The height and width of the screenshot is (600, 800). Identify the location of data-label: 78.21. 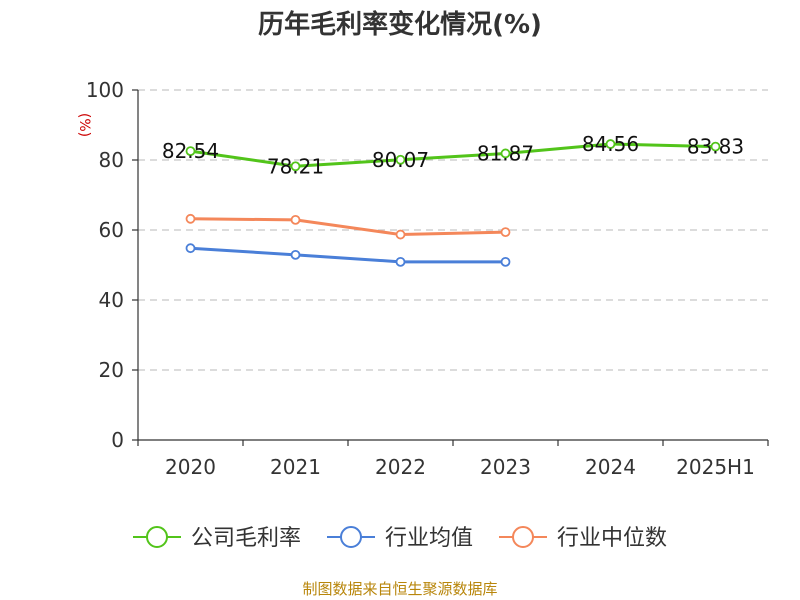
(295, 166).